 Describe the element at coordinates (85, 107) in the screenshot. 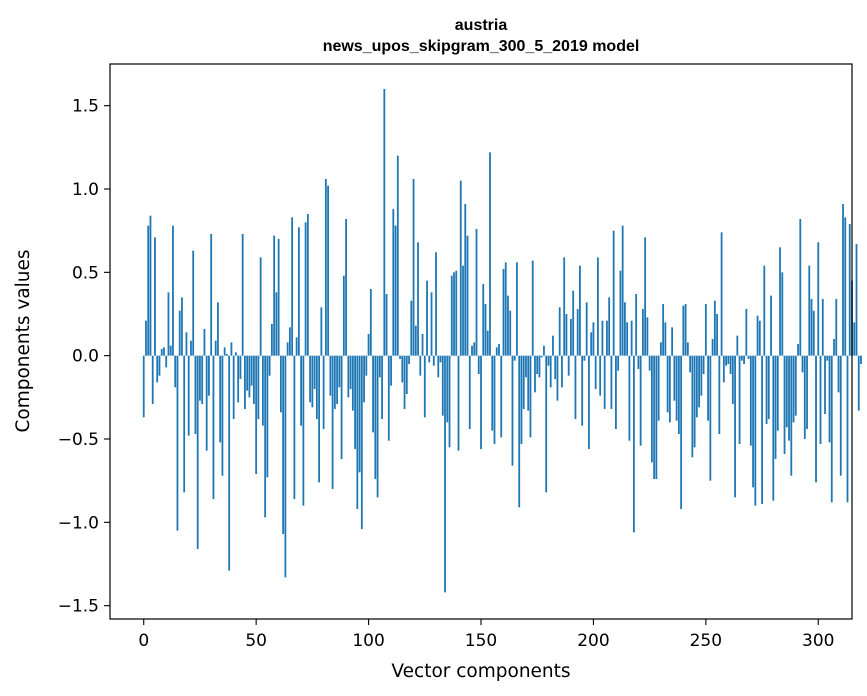

I see `y-tick-label: 1.5` at that location.